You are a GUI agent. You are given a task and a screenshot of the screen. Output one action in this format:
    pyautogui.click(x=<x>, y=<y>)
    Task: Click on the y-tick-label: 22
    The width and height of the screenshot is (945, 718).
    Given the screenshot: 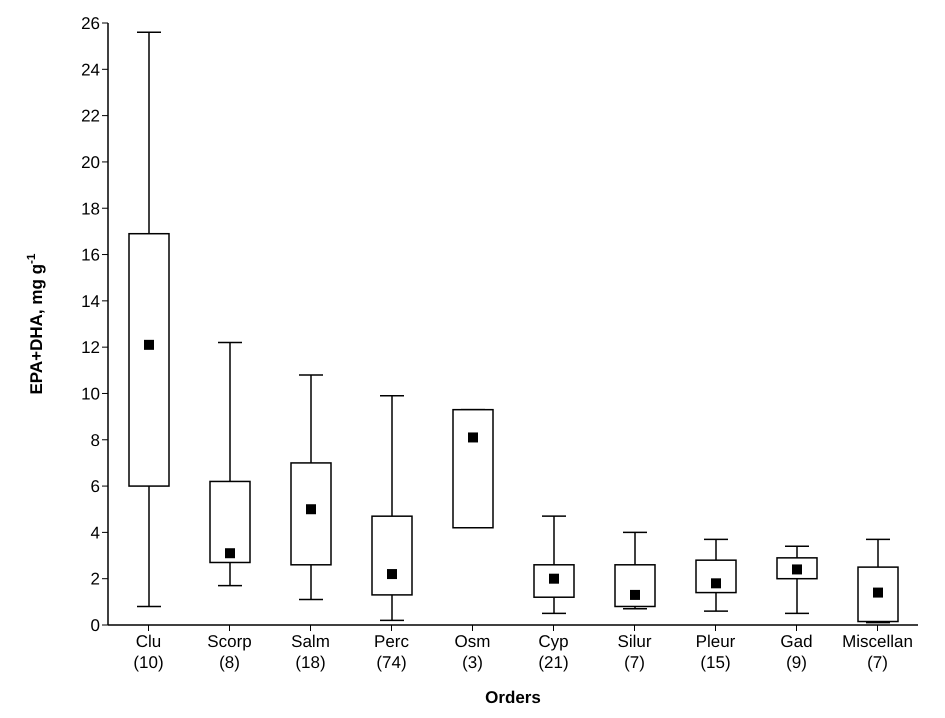 What is the action you would take?
    pyautogui.click(x=90, y=116)
    